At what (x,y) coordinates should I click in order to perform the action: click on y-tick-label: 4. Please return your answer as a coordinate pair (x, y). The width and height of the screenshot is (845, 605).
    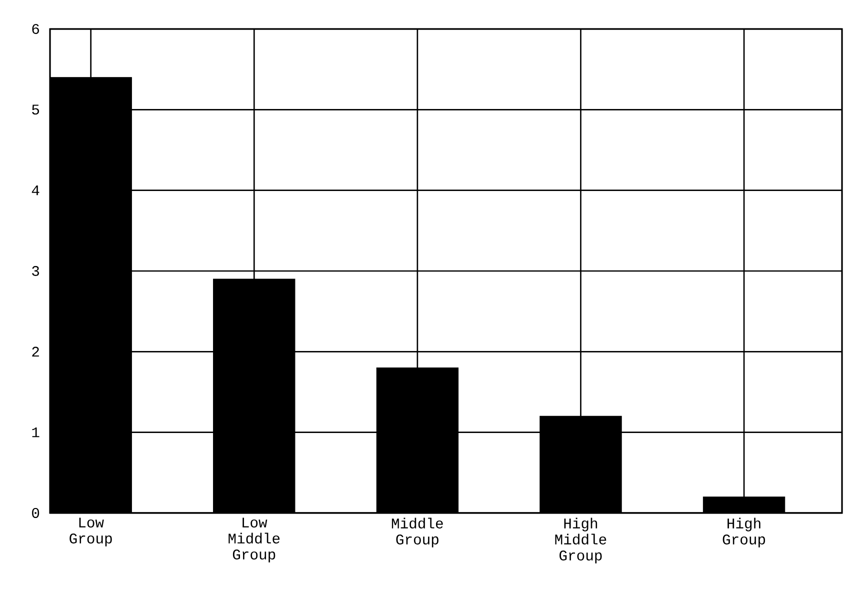
    Looking at the image, I should click on (36, 190).